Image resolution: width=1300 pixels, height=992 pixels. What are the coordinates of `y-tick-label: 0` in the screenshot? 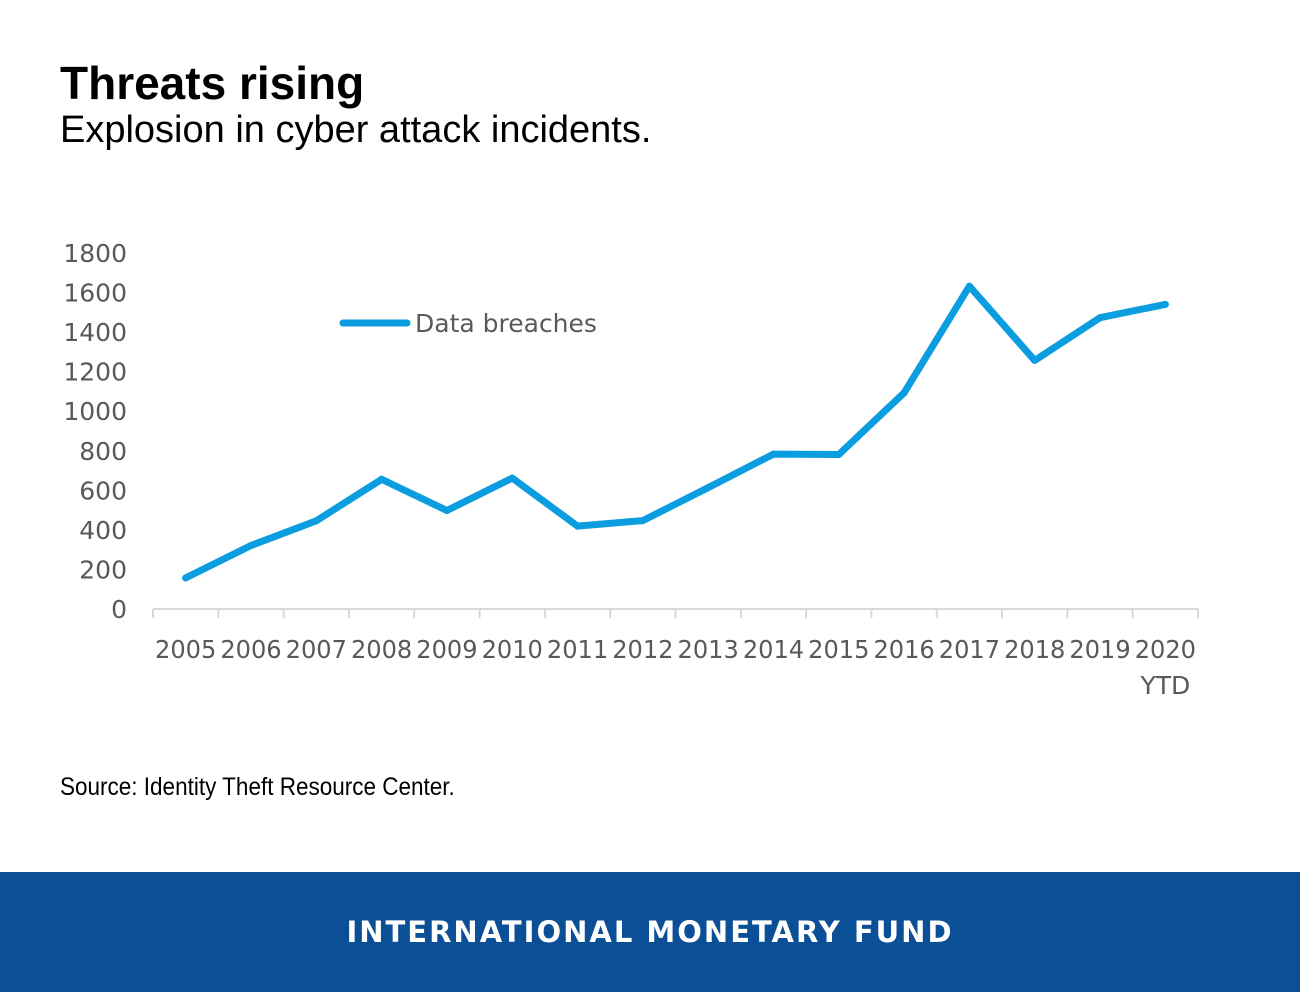 It's located at (119, 609).